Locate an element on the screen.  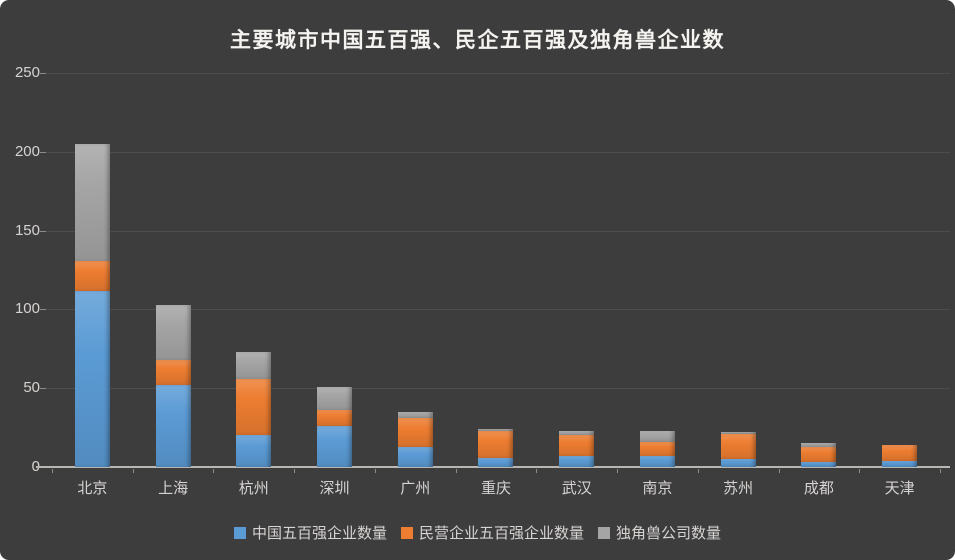
x-axis-label: 天津 is located at coordinates (899, 488).